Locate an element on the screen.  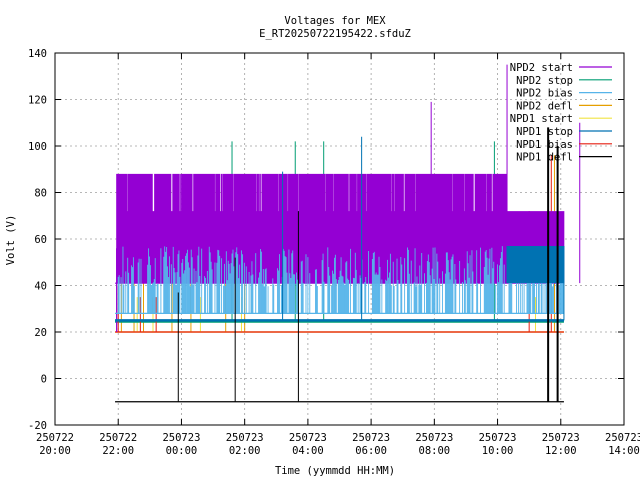
x-tick-time: 02:00 is located at coordinates (245, 451).